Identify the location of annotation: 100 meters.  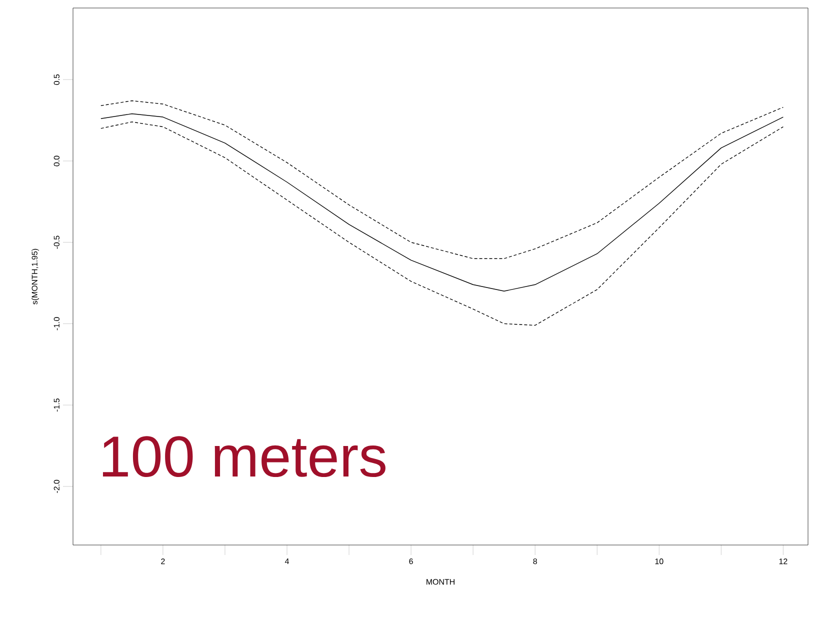
(244, 457).